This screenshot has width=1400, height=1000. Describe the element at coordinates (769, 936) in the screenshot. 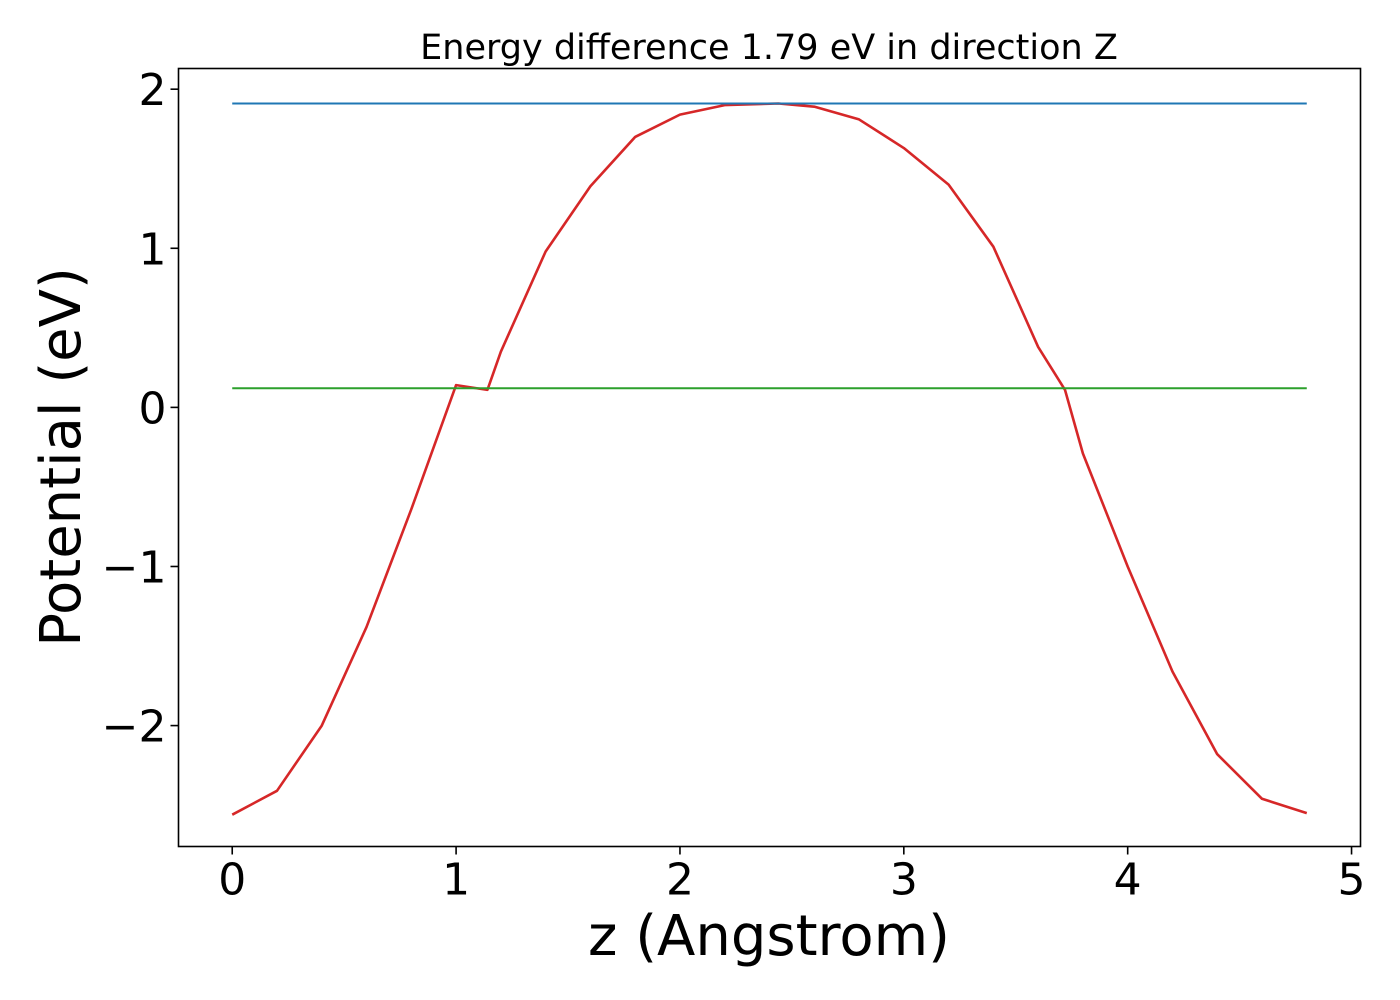

I see `x-axis-label: z (Angstrom)` at that location.